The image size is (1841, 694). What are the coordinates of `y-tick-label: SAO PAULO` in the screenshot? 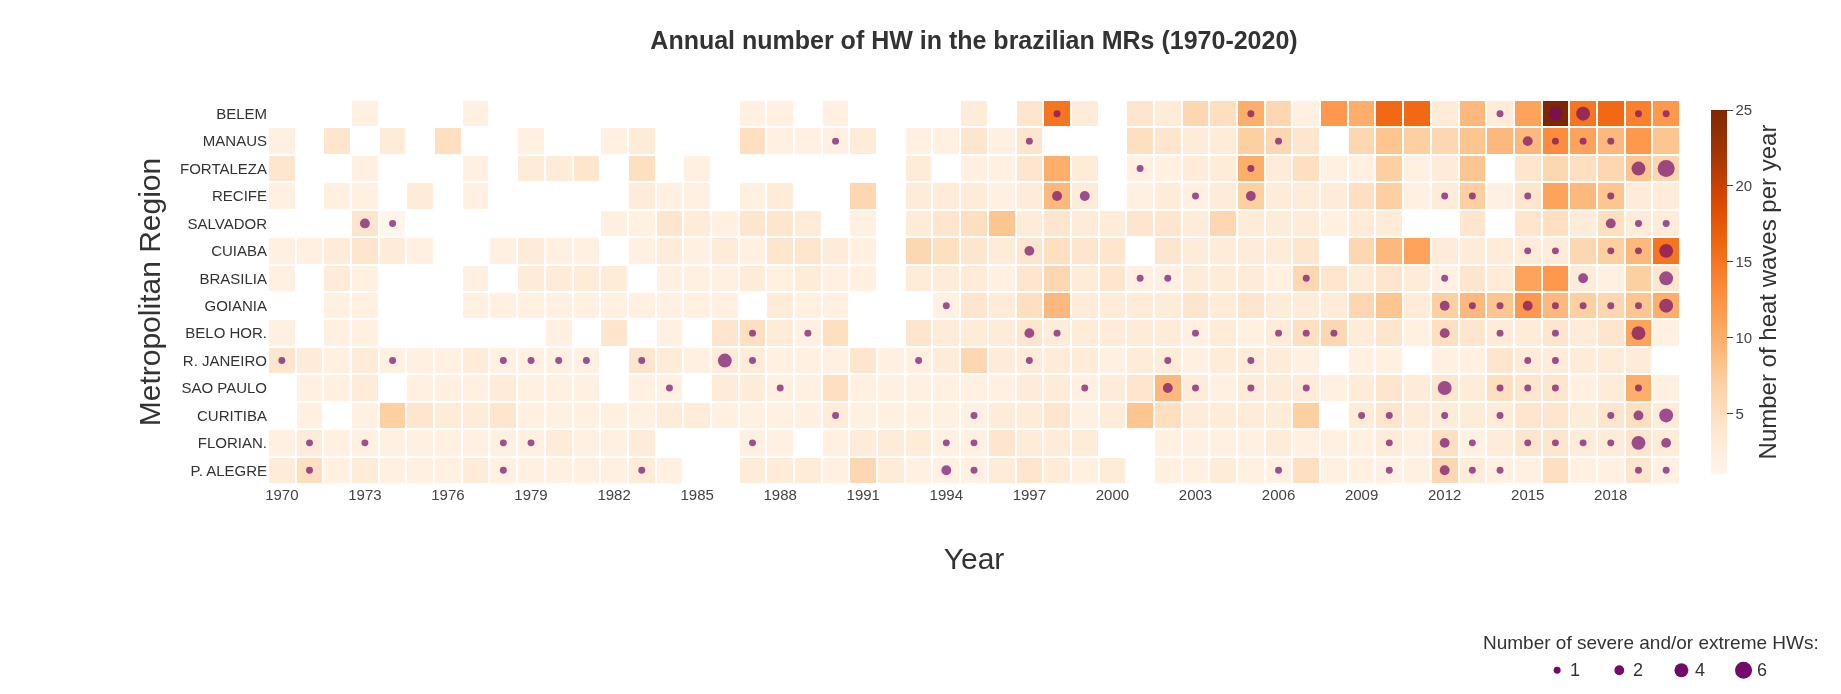 It's located at (224, 388).